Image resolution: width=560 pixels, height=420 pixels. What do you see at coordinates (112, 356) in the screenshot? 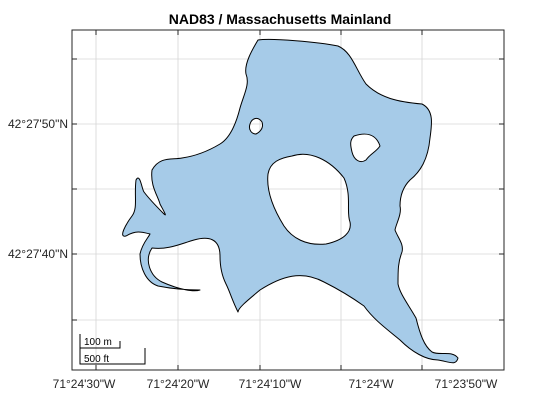
I see `scale-bar-imperial-segment` at bounding box center [112, 356].